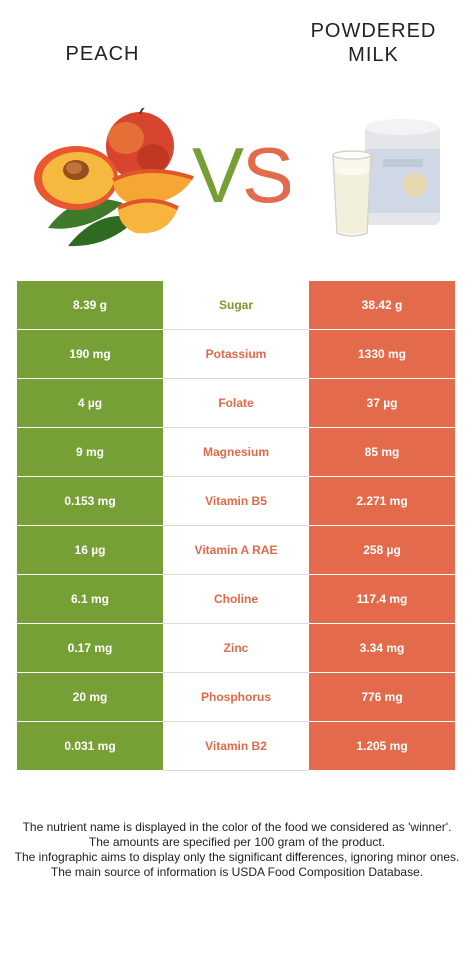 The height and width of the screenshot is (959, 474). Describe the element at coordinates (382, 452) in the screenshot. I see `right-value-cell: 85 mg` at that location.